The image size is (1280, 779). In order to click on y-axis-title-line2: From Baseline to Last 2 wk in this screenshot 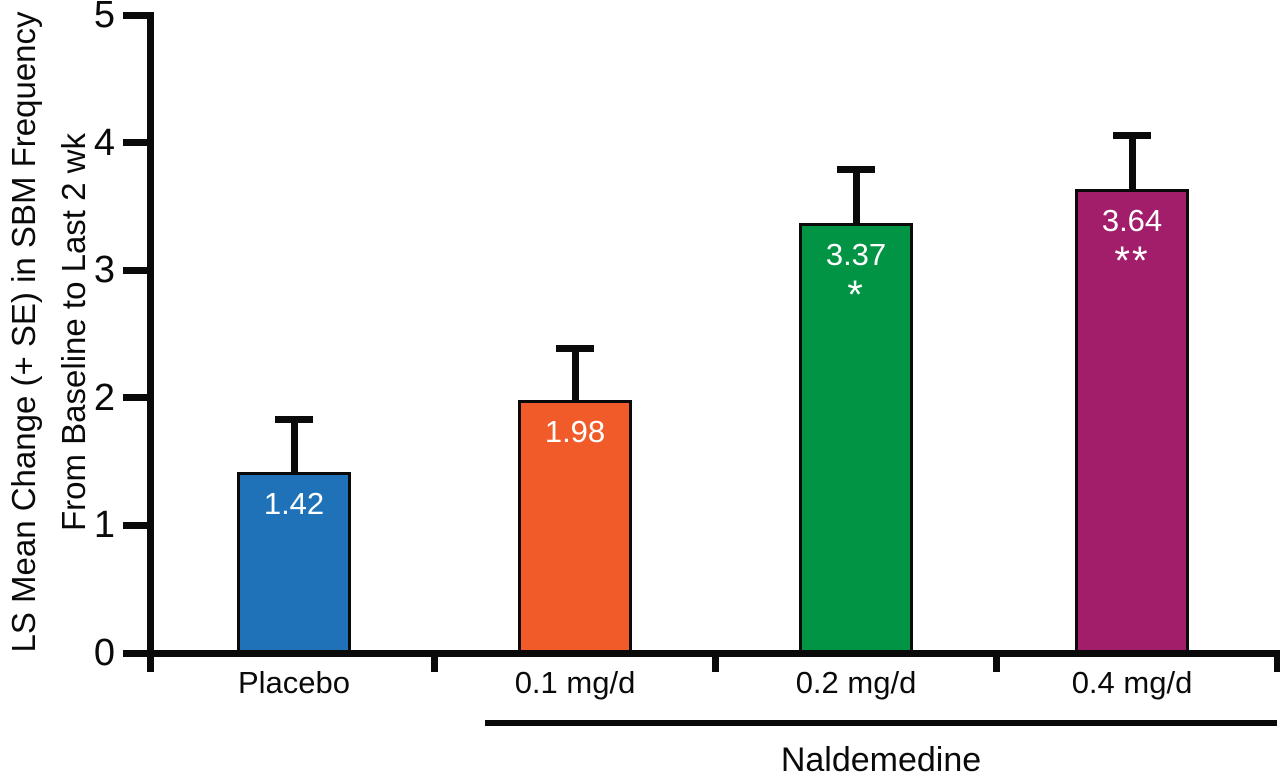, I will do `click(73, 332)`.